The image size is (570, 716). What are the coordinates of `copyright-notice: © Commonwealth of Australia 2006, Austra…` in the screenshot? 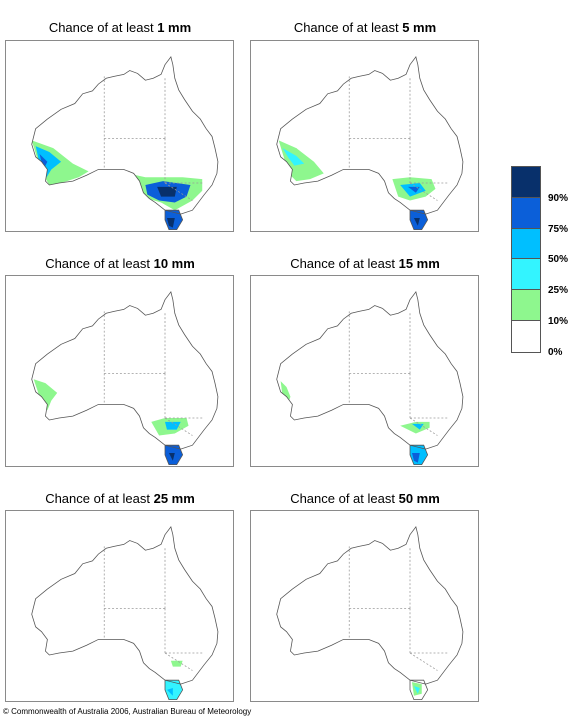 It's located at (127, 711).